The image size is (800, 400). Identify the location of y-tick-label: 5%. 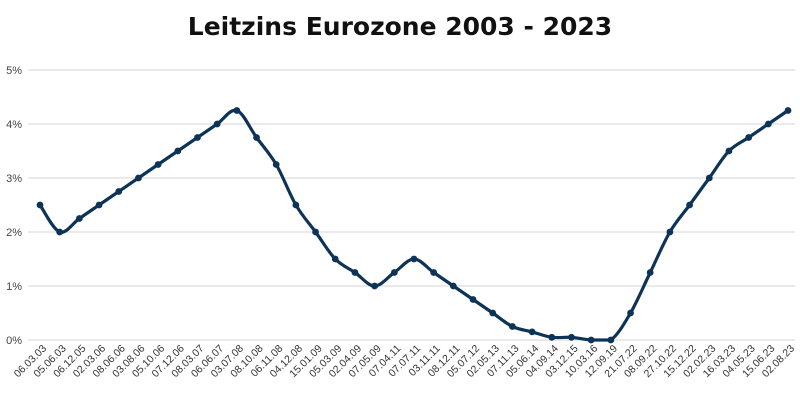
(14, 71).